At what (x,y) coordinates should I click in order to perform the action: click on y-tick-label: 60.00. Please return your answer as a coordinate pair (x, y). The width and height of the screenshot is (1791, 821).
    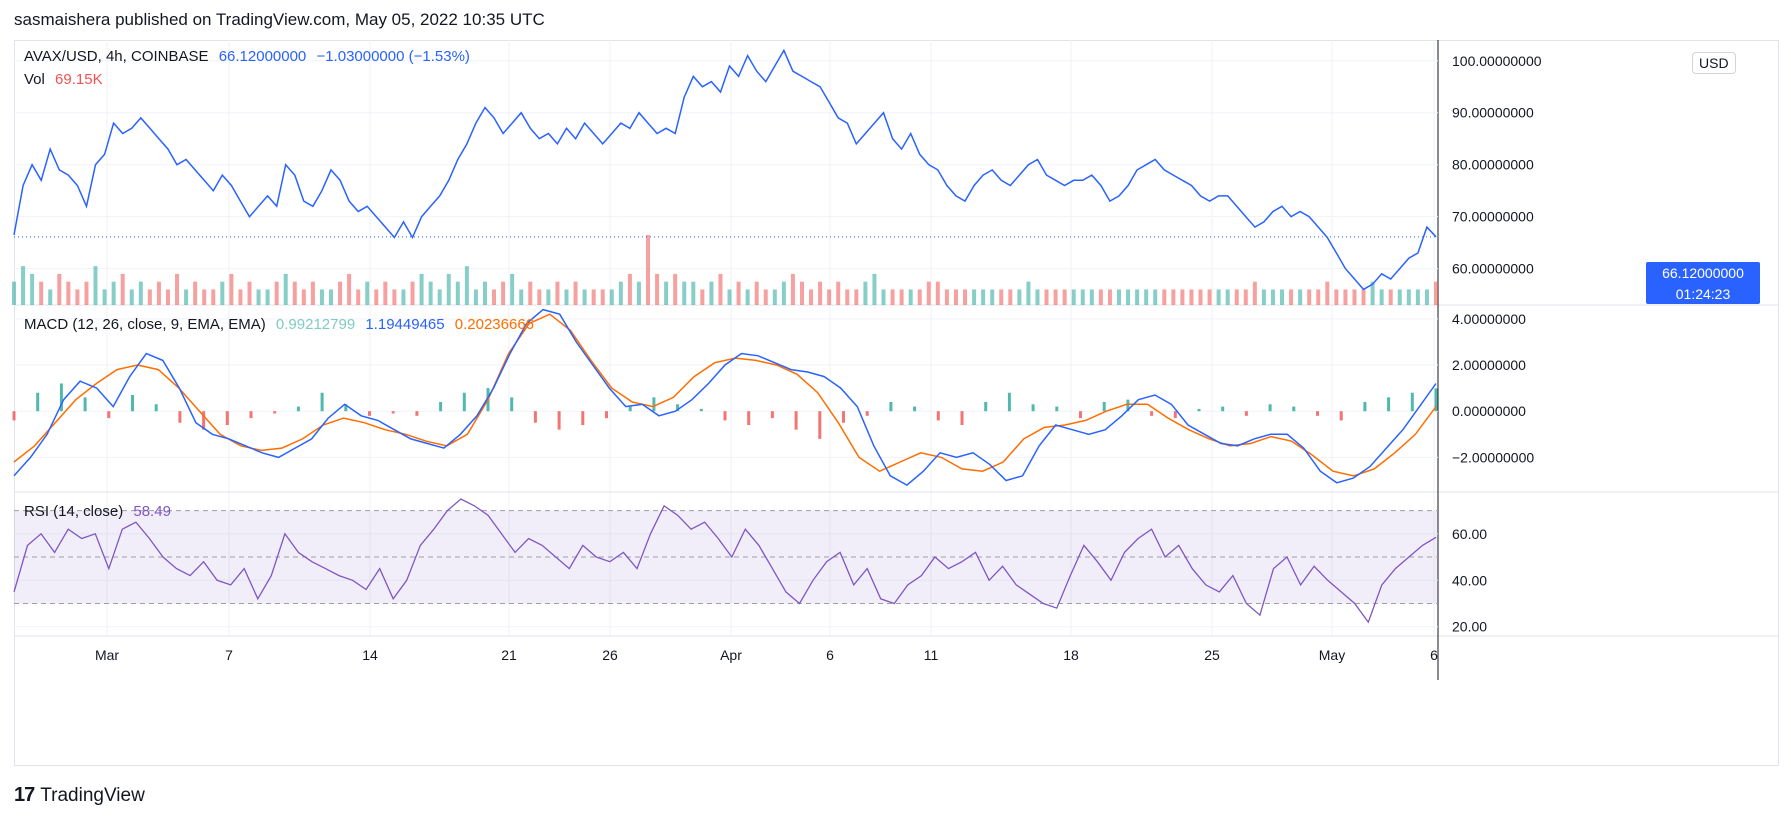
    Looking at the image, I should click on (1469, 534).